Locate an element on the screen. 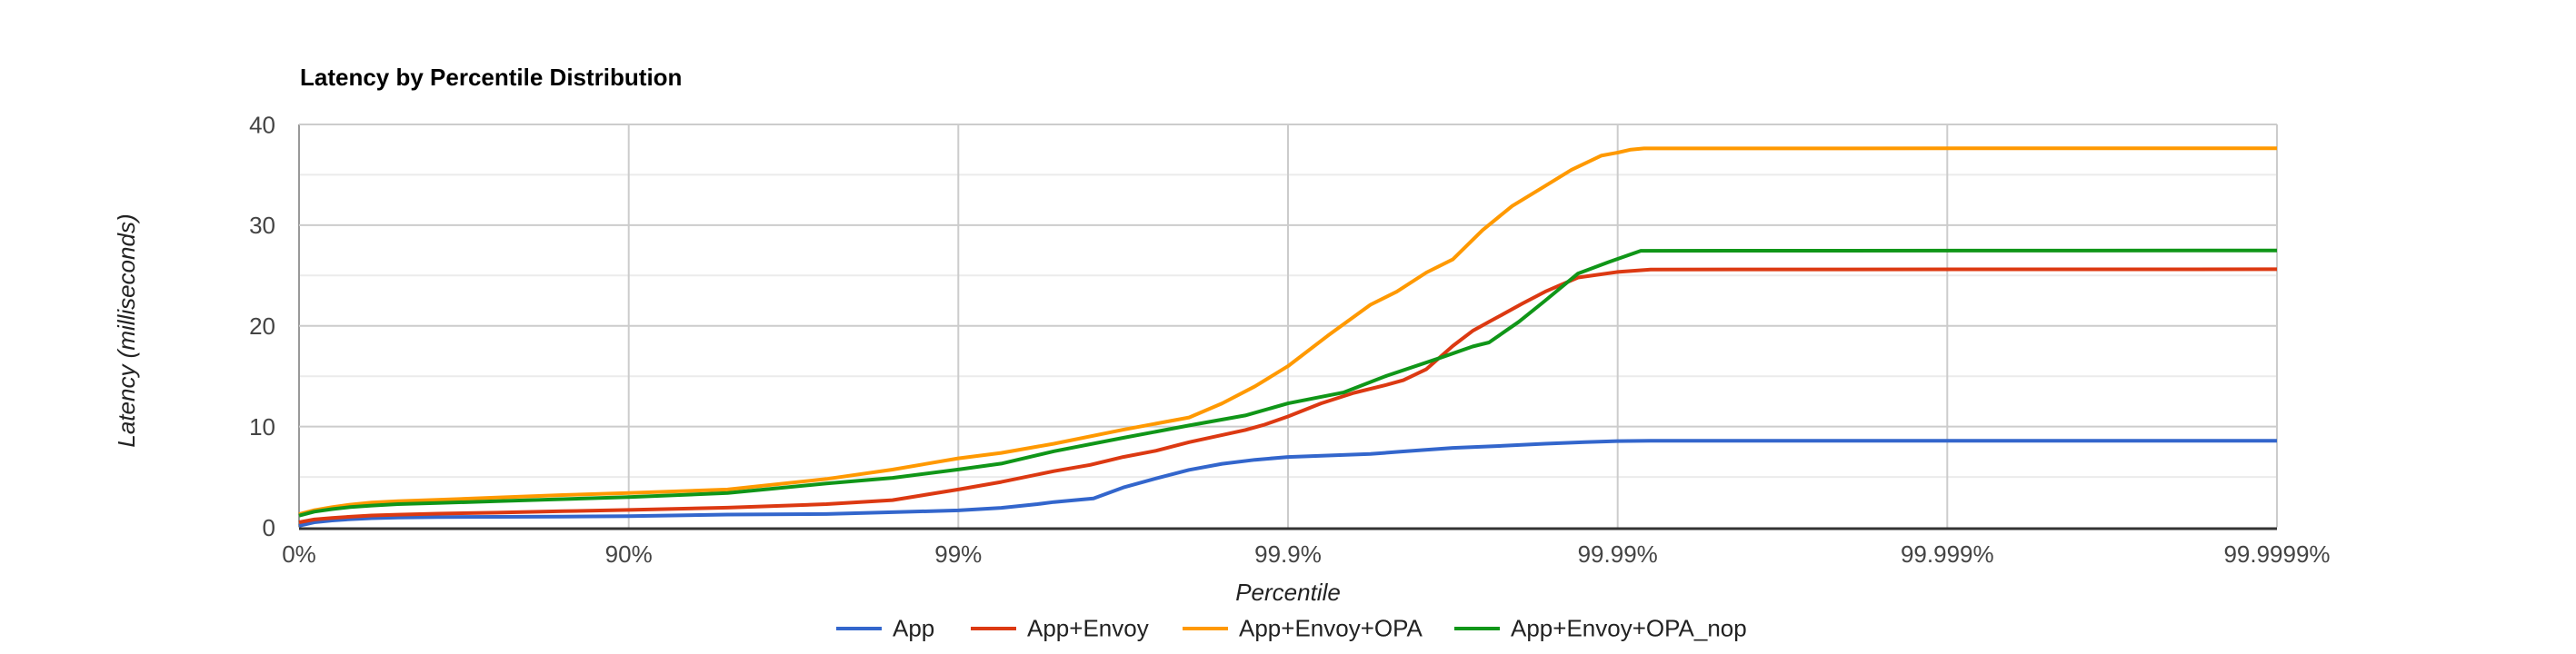  svg-text: 99.9999% is located at coordinates (2276, 554).